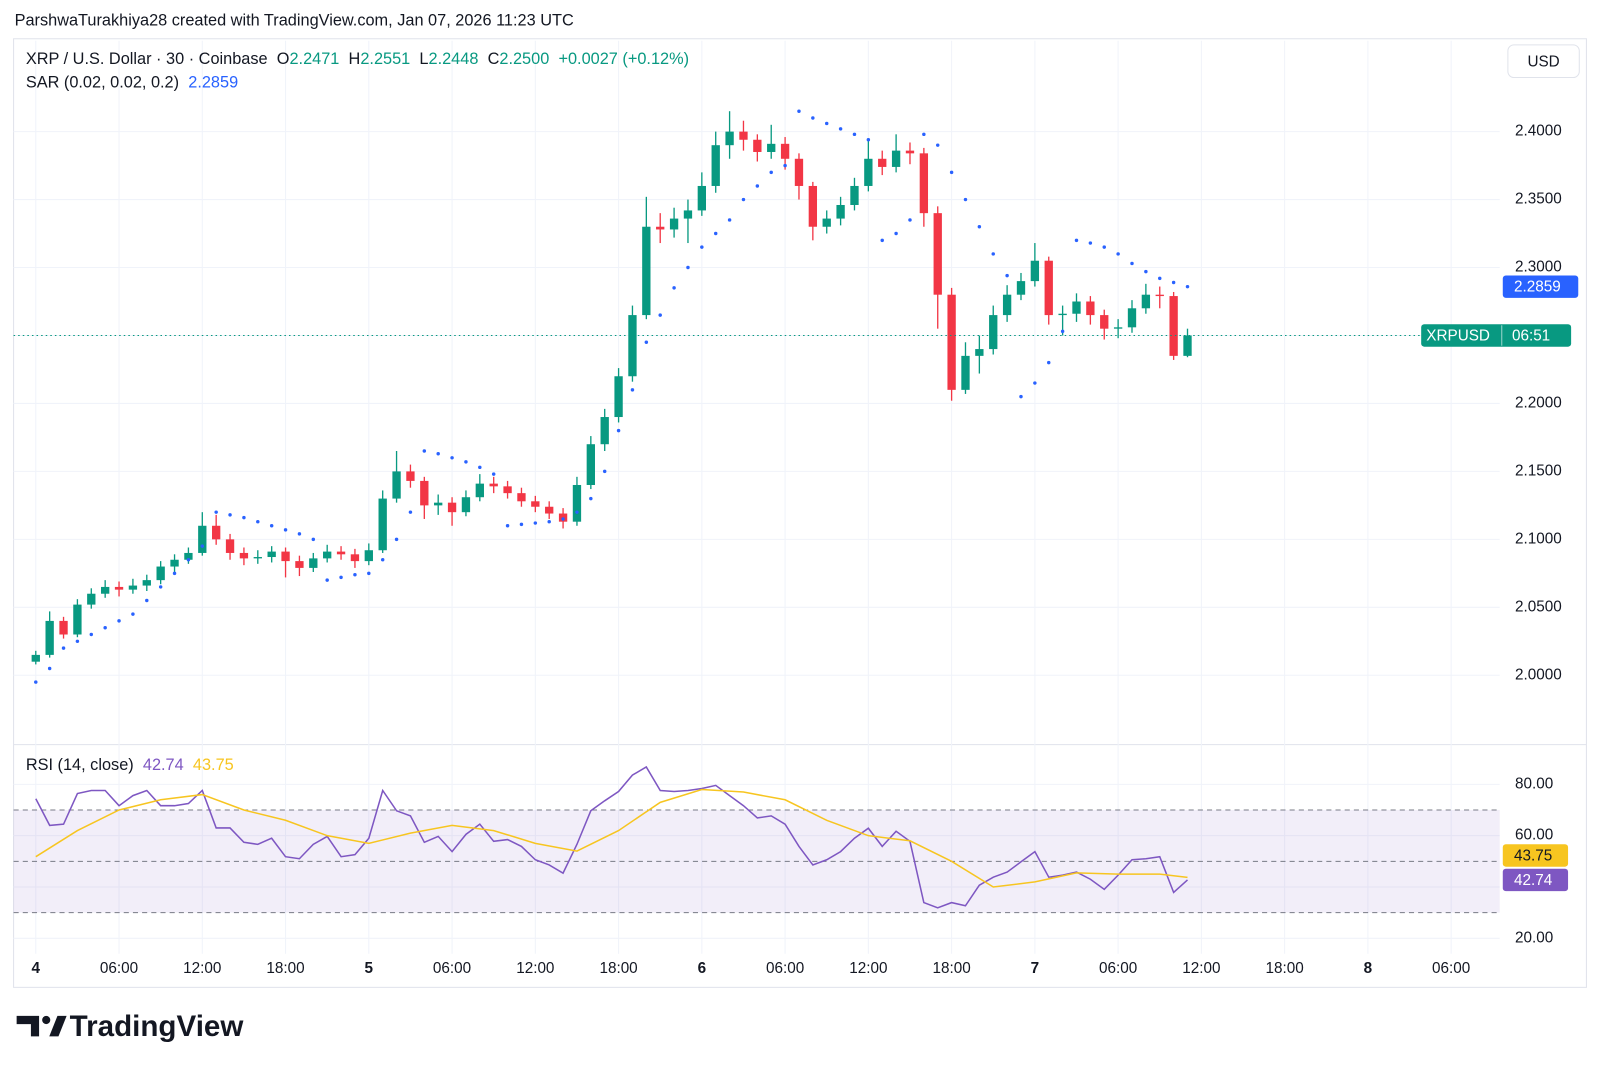 This screenshot has width=1600, height=1071. Describe the element at coordinates (1534, 937) in the screenshot. I see `rsi-tick-label: 20.00` at that location.